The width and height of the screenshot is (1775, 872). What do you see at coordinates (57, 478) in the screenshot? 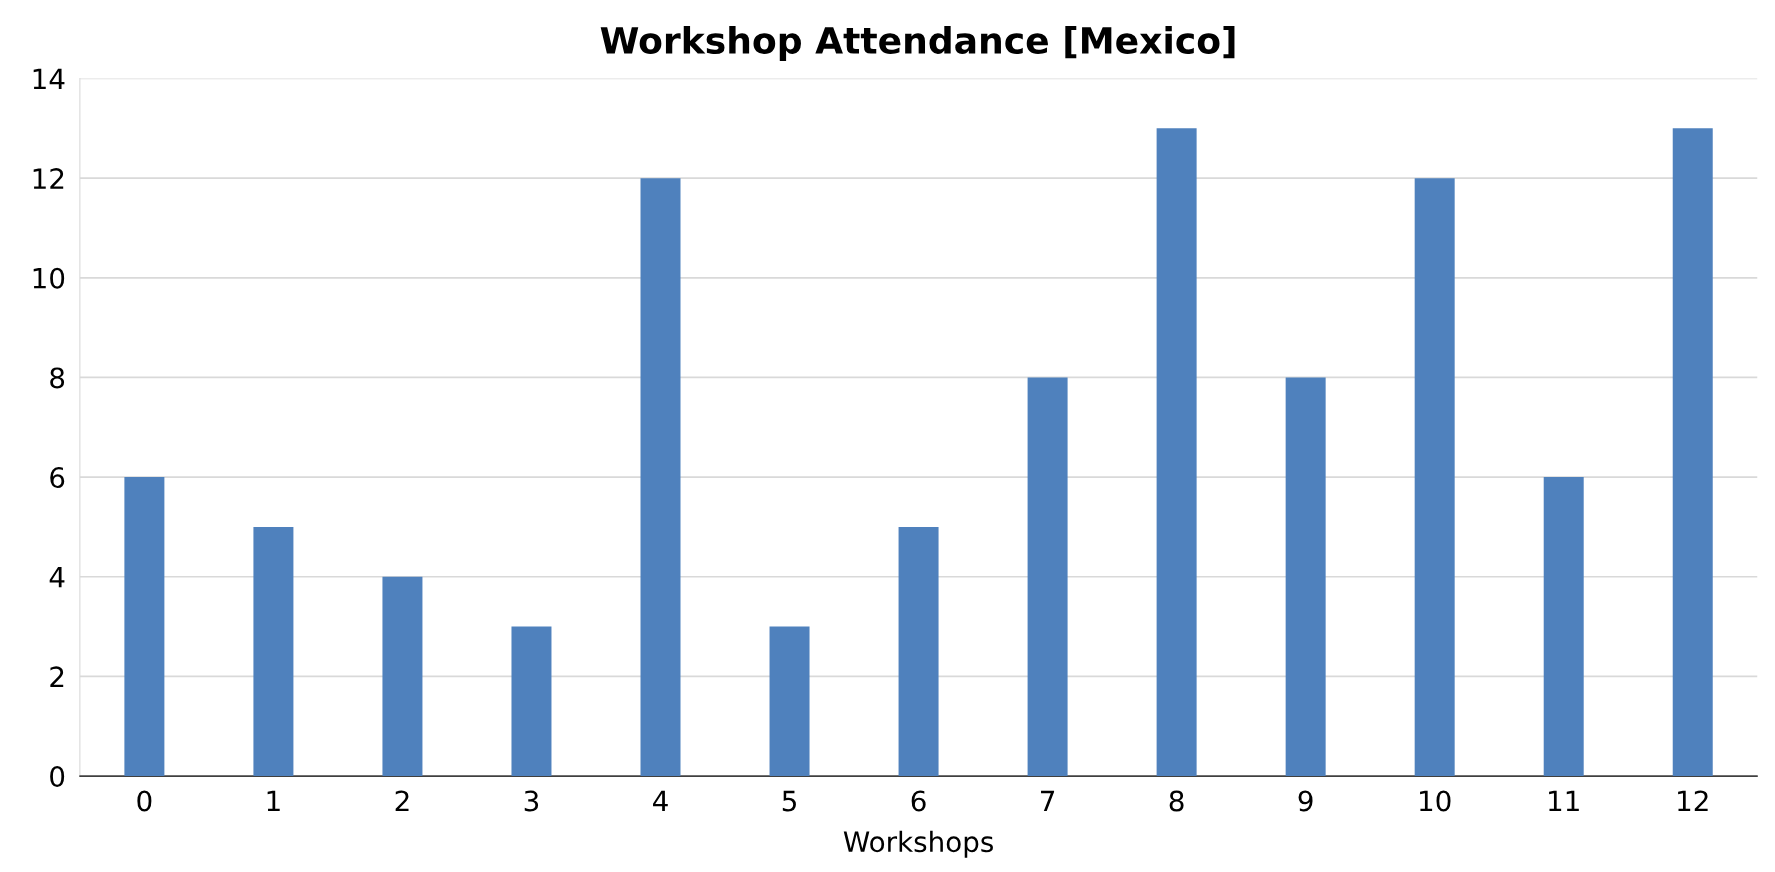
I see `y-tick-label: 6` at bounding box center [57, 478].